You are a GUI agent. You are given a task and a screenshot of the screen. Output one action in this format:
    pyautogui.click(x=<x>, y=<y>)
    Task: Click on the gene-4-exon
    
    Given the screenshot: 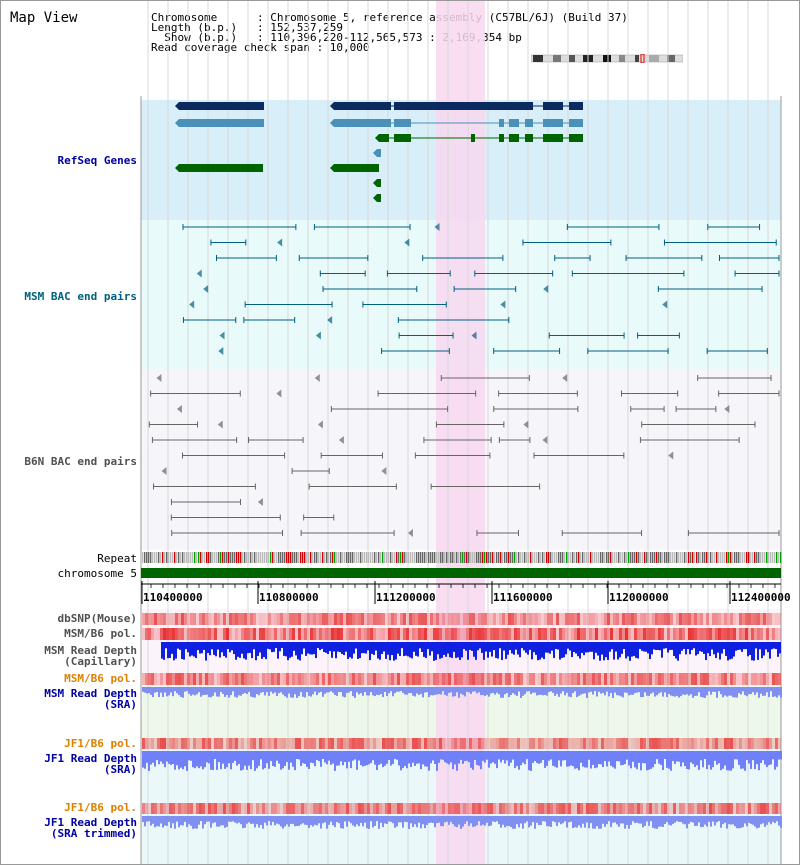 What is the action you would take?
    pyautogui.click(x=362, y=123)
    